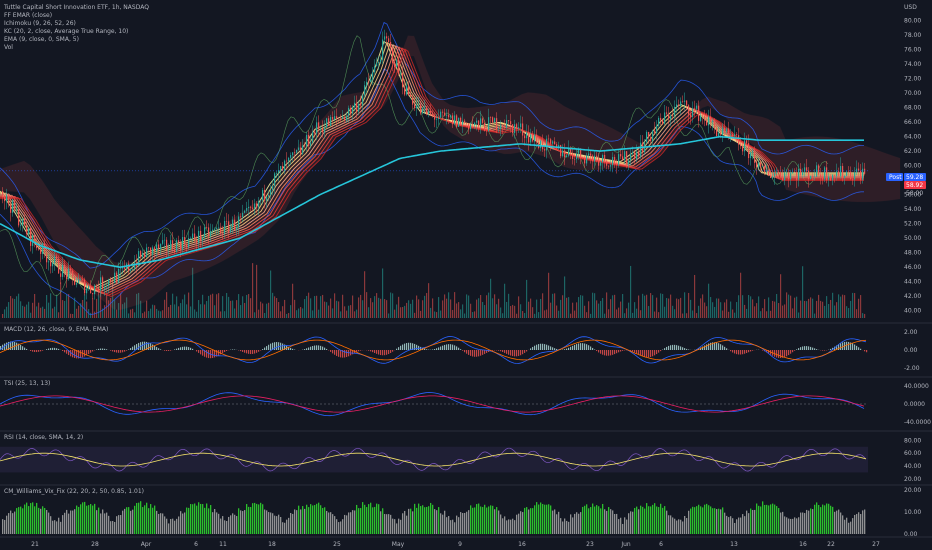 The width and height of the screenshot is (932, 550). What do you see at coordinates (41, 39) in the screenshot?
I see `legend-ema: EMA (9, close, 0, SMA, 5)` at bounding box center [41, 39].